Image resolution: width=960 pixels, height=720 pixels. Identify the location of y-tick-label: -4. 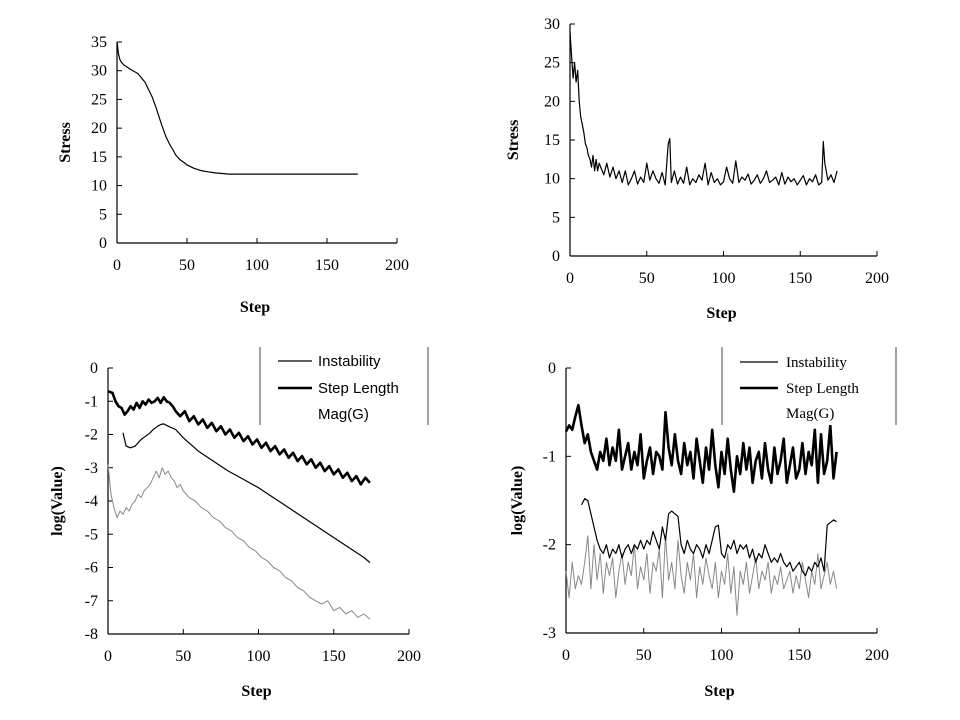
(91, 501).